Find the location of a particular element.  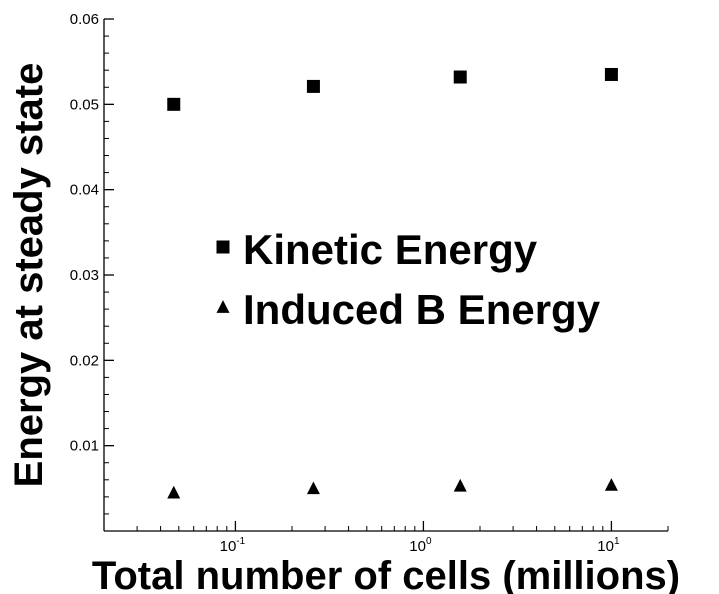

legend-label: Induced B Energy is located at coordinates (422, 309).